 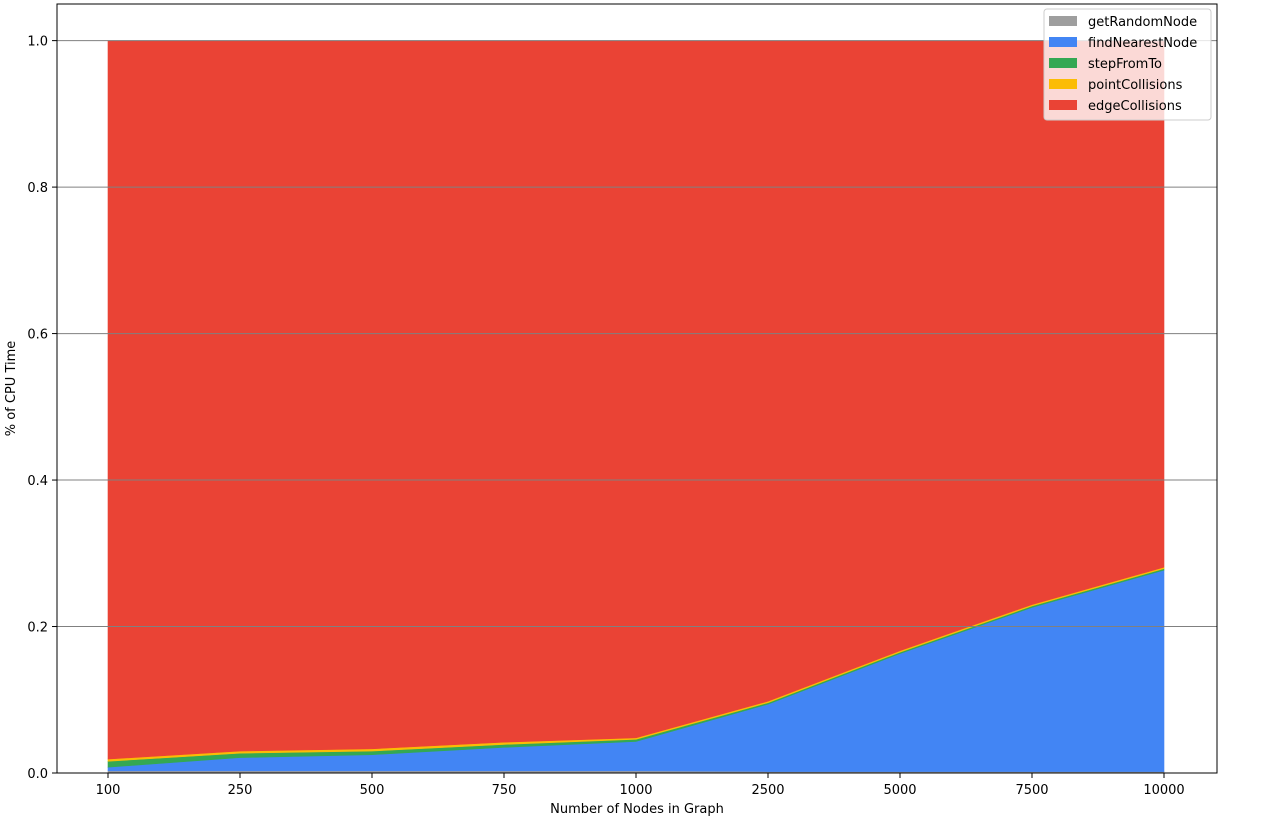 I want to click on x-tick-label: 1000, so click(x=635, y=790).